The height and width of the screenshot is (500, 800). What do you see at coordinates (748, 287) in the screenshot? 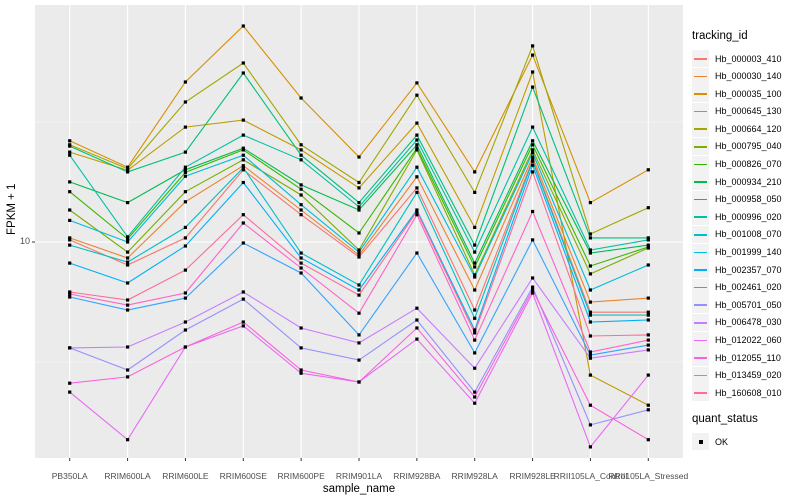
I see `legend-label: Hb_002461_020` at bounding box center [748, 287].